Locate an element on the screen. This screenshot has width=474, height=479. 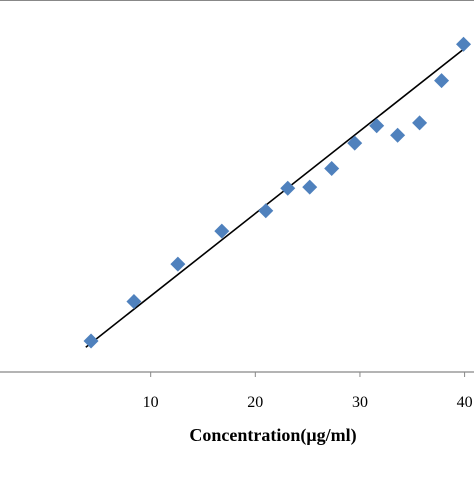
x-tick-label: 20 is located at coordinates (255, 402).